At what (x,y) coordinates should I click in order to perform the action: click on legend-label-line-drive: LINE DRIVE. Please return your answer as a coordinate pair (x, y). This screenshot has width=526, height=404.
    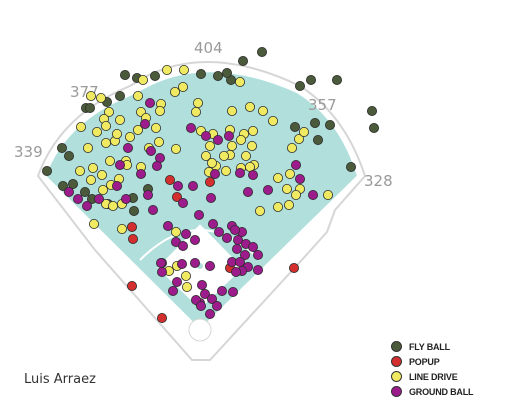
    Looking at the image, I should click on (433, 376).